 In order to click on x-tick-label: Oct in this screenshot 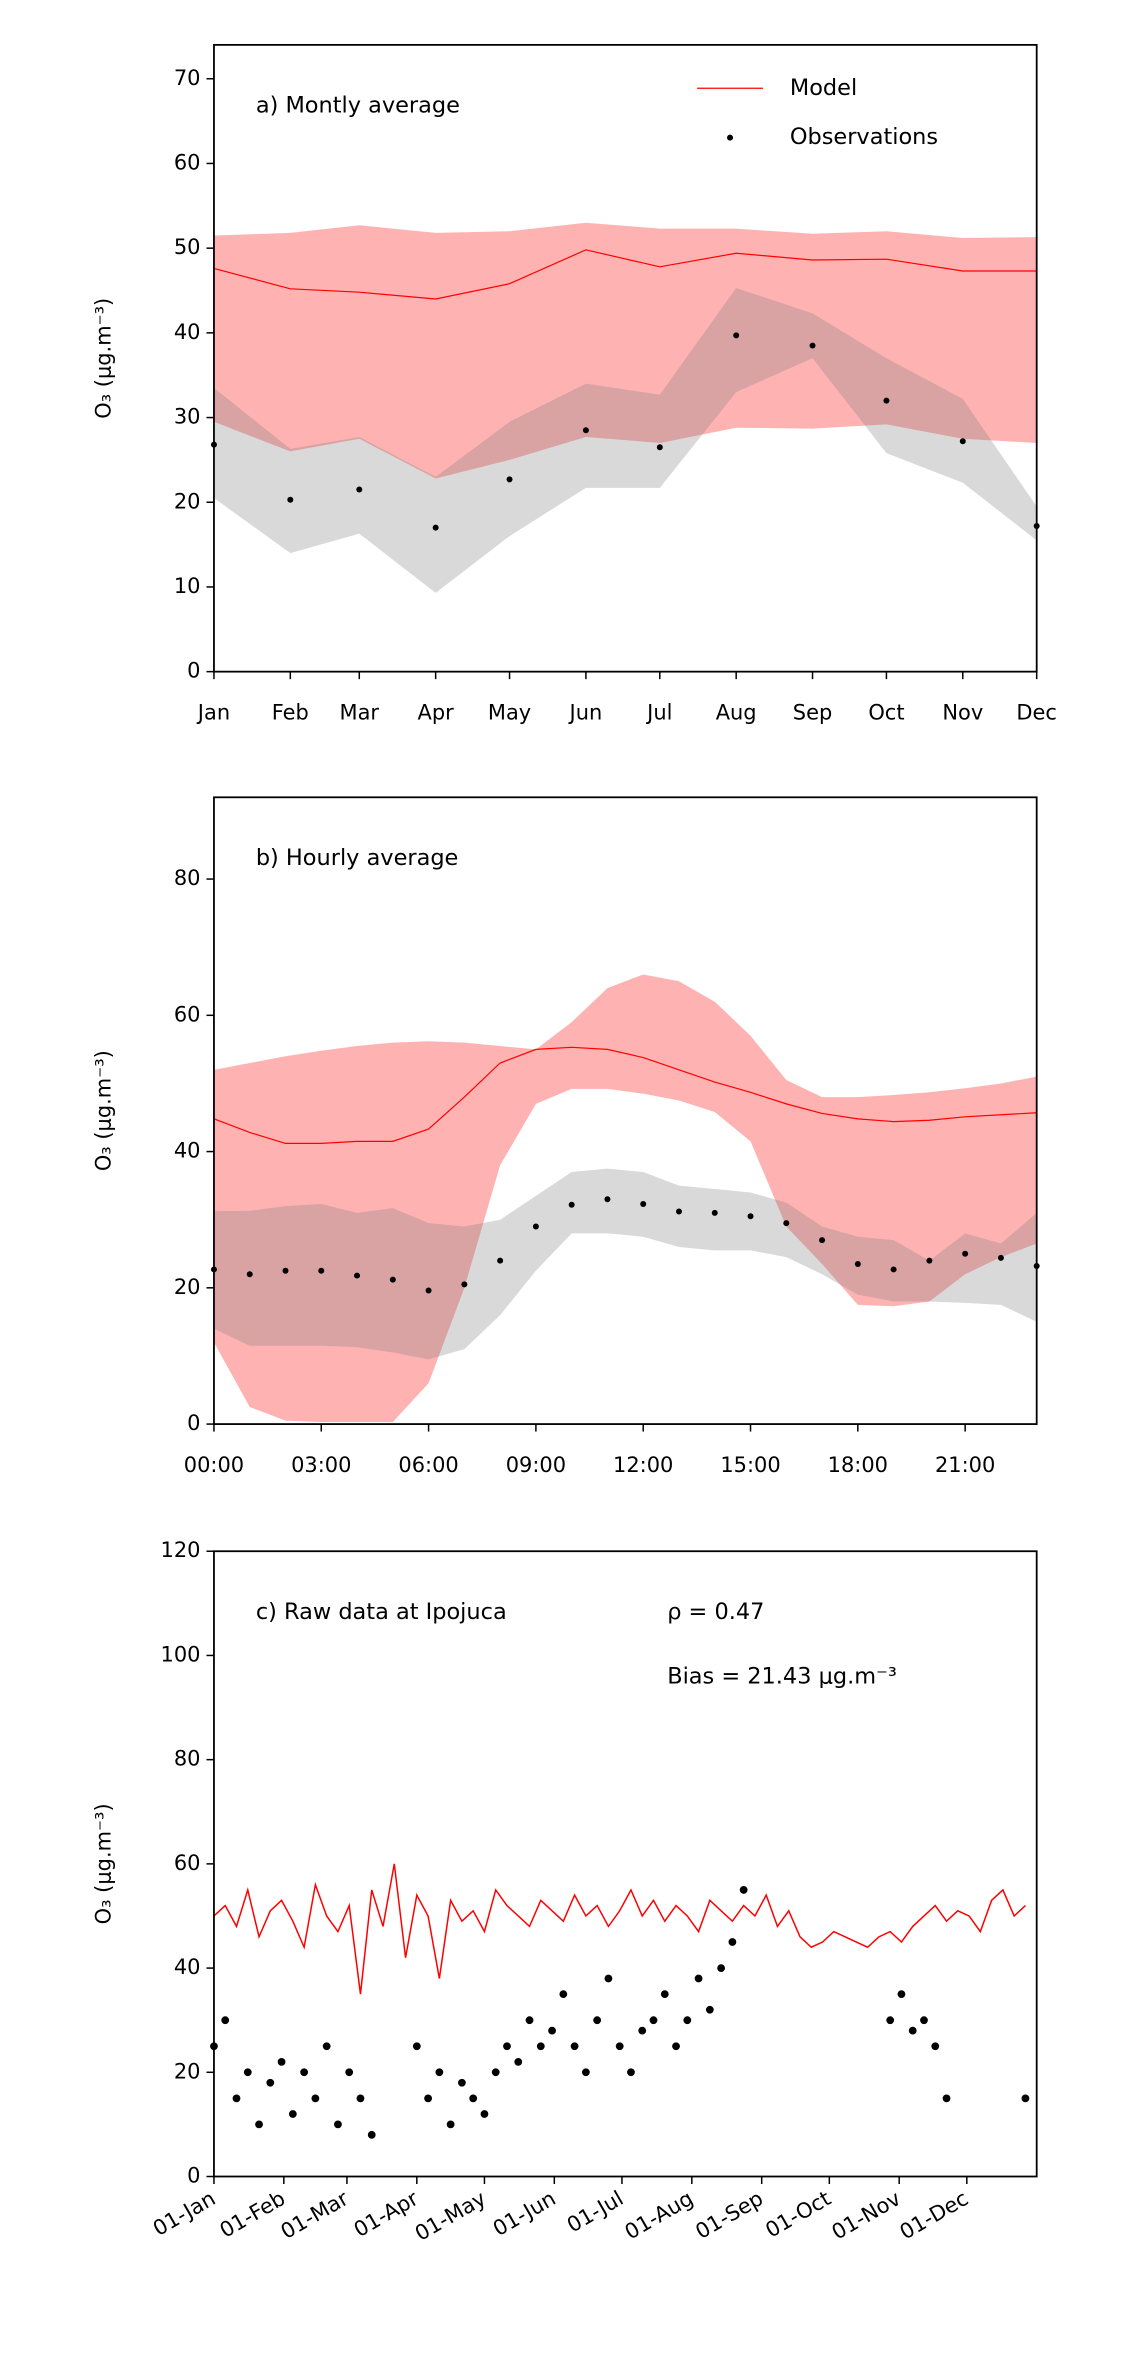, I will do `click(886, 713)`.